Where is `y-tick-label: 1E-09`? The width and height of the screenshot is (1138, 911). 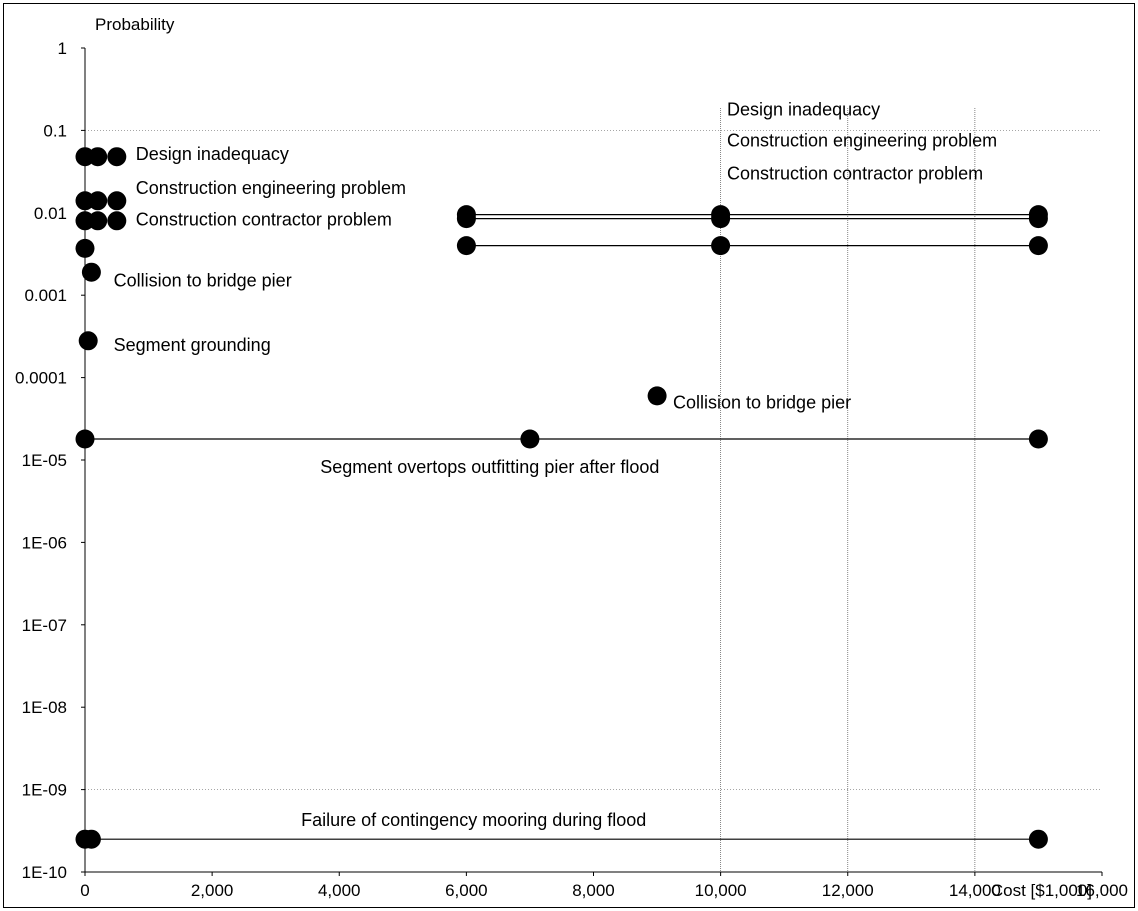 y-tick-label: 1E-09 is located at coordinates (44, 790).